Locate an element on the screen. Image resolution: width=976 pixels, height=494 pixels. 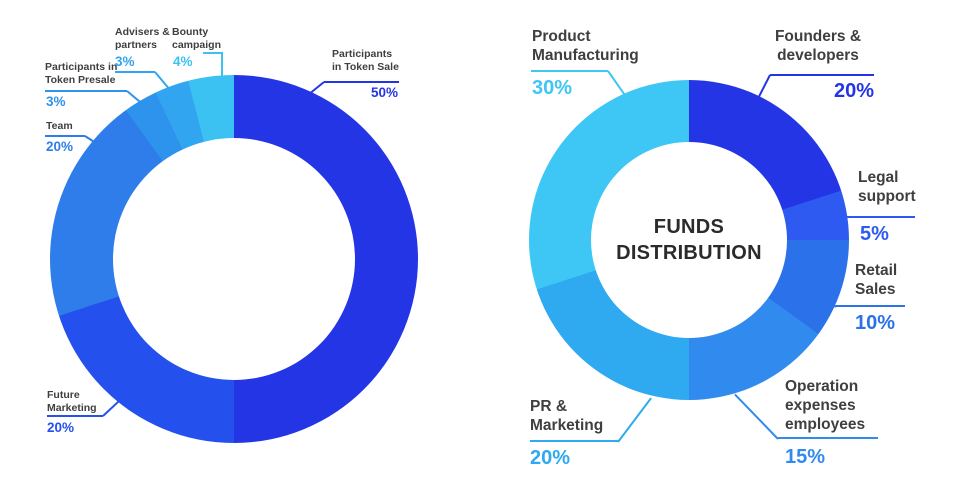
pct-founders-developers: 20% is located at coordinates (853, 91).